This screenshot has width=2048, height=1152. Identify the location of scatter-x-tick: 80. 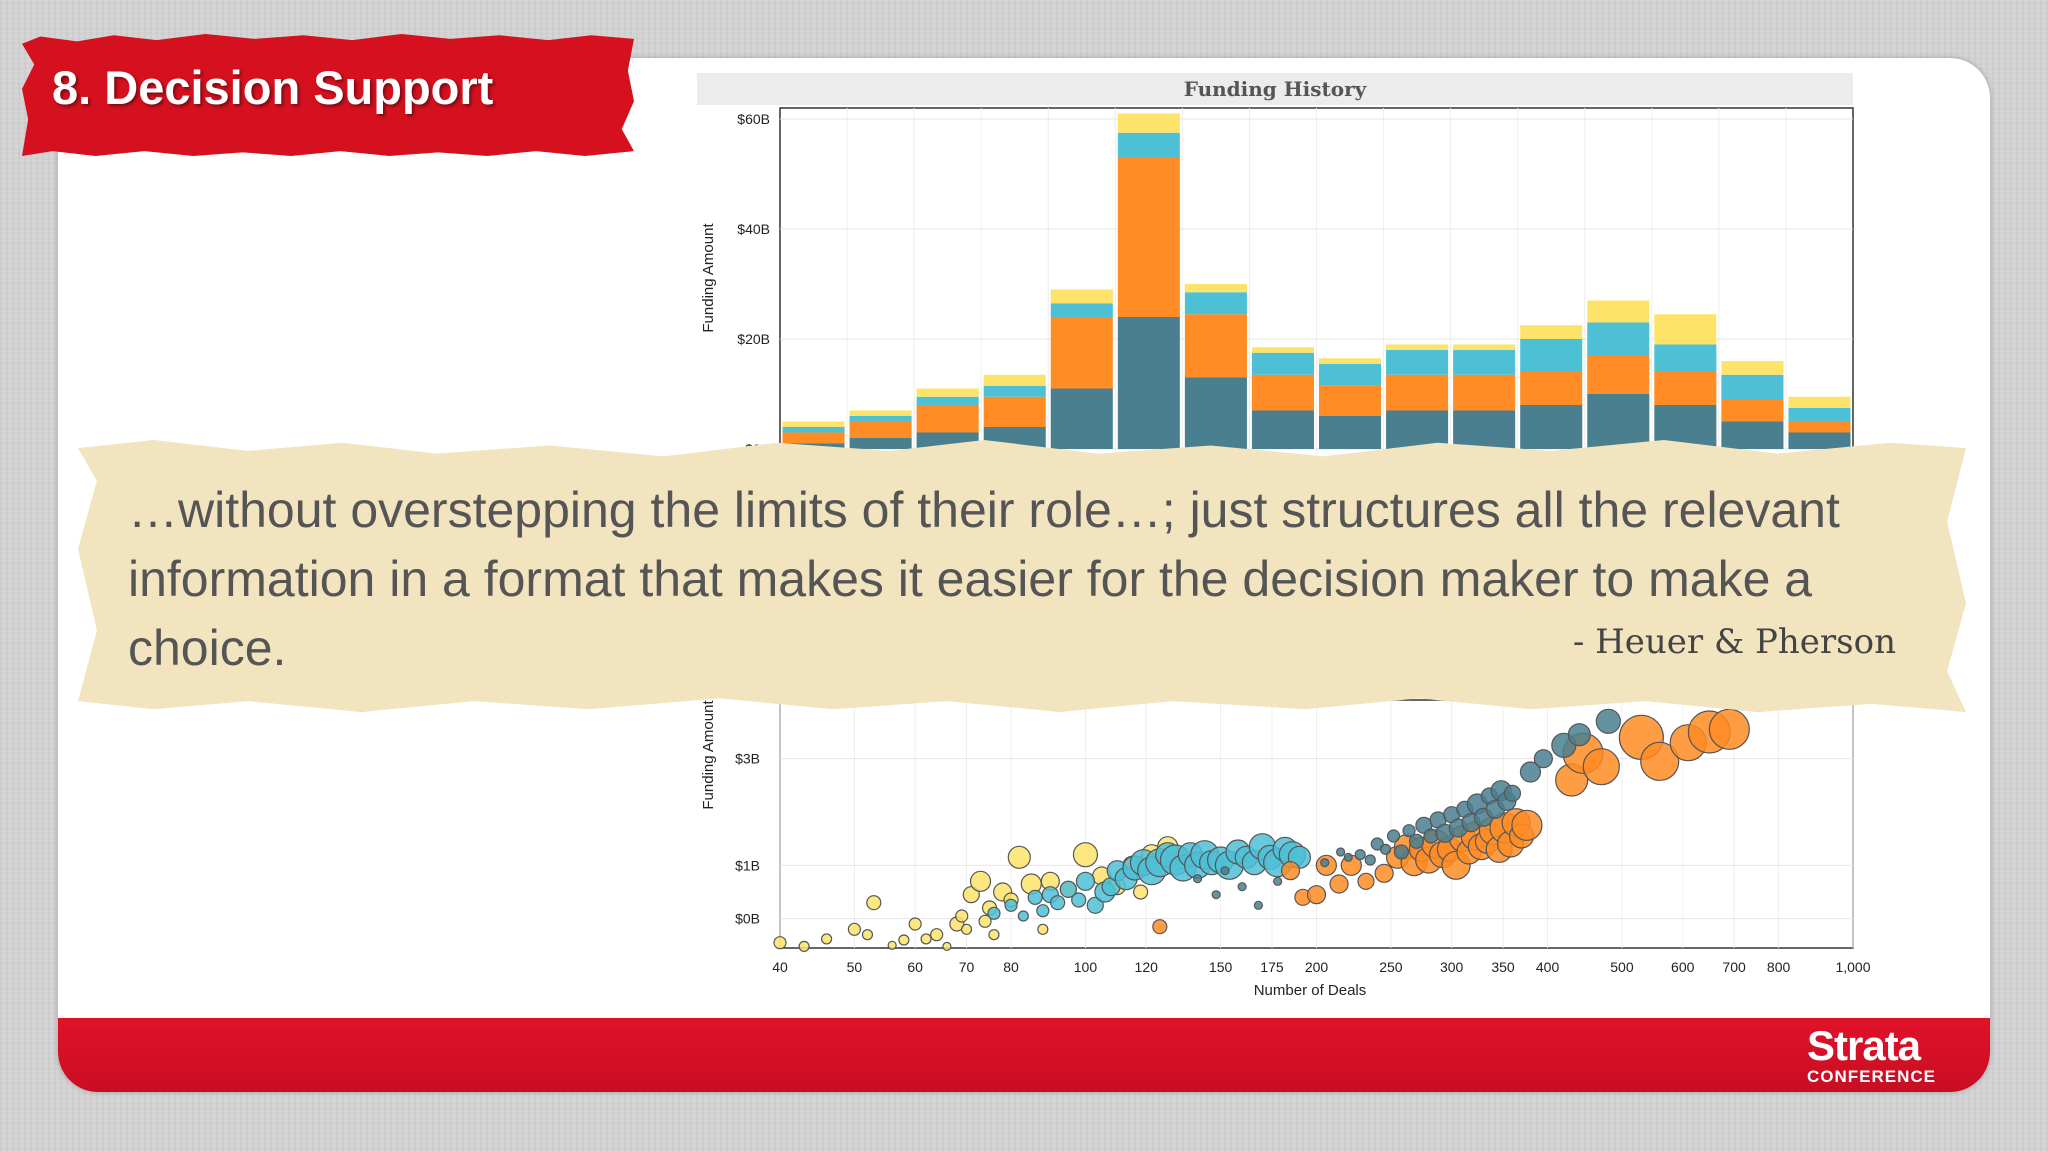
(1011, 967).